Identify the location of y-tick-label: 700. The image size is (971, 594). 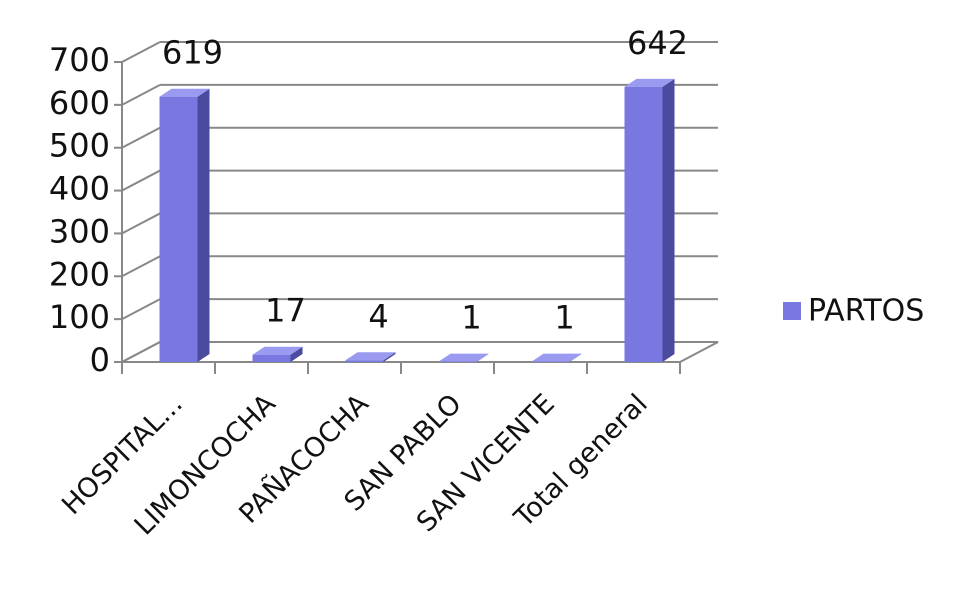
(79, 60).